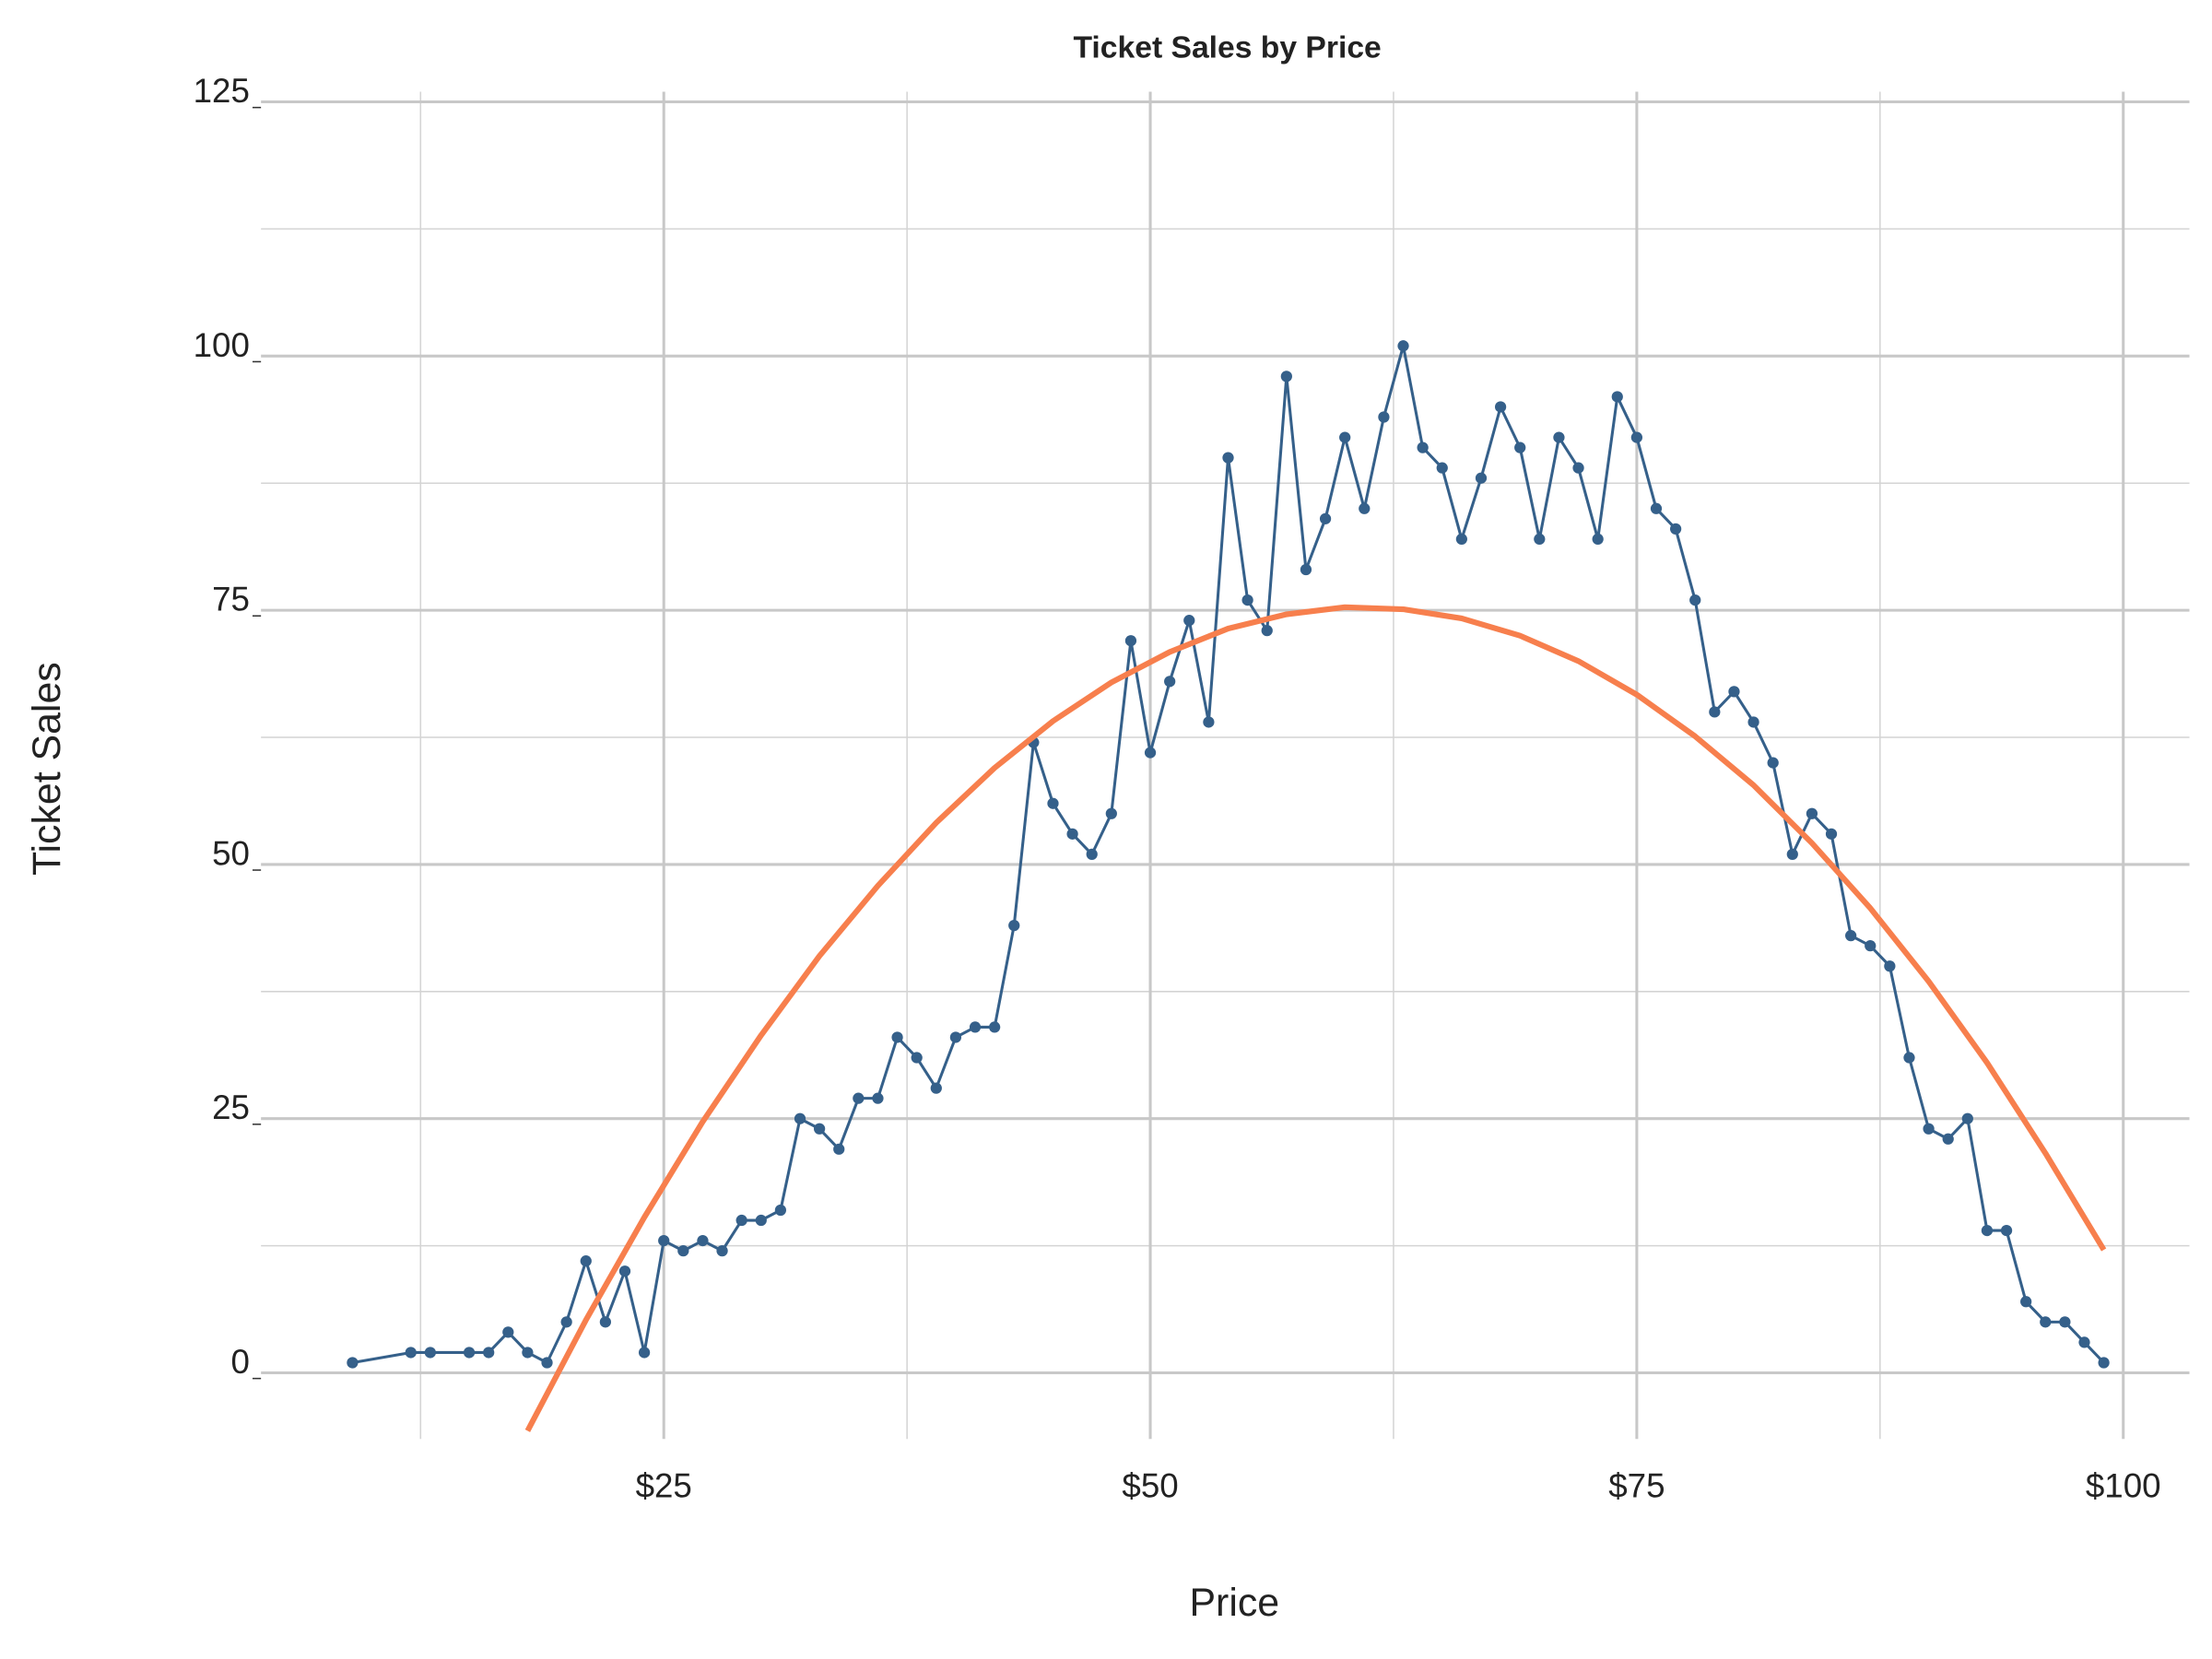 The image size is (2212, 1659). What do you see at coordinates (222, 91) in the screenshot?
I see `y-tick-label: 125` at bounding box center [222, 91].